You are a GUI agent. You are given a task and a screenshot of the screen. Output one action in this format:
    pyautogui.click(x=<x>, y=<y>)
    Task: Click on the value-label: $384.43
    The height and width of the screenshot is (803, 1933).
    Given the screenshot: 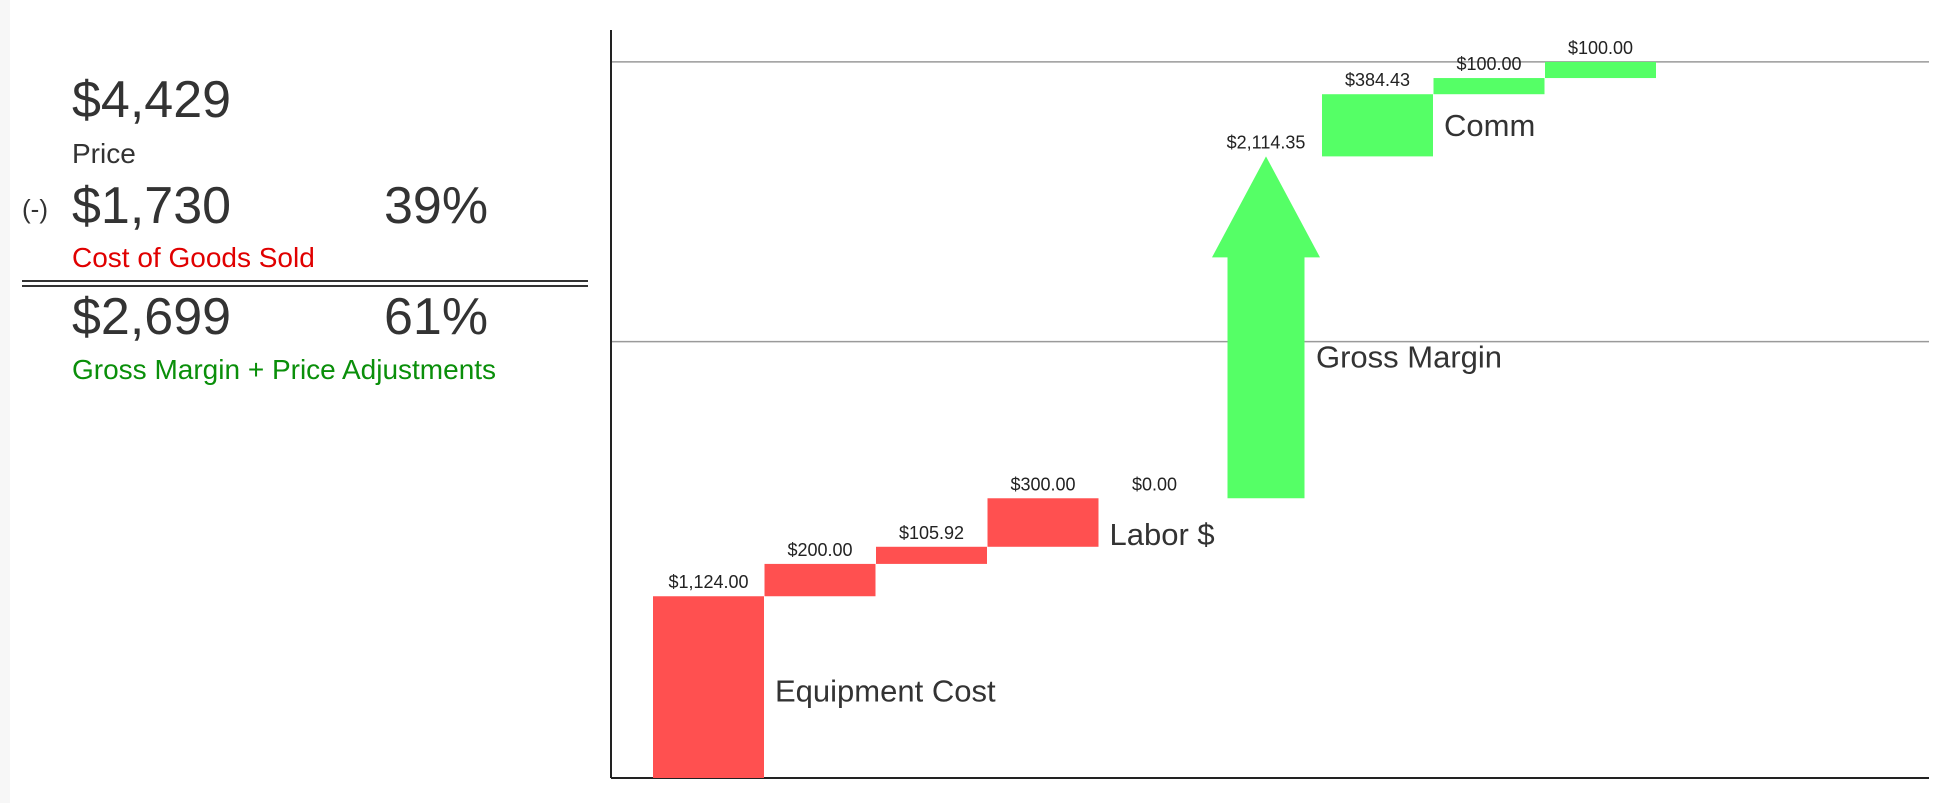 What is the action you would take?
    pyautogui.click(x=1377, y=80)
    